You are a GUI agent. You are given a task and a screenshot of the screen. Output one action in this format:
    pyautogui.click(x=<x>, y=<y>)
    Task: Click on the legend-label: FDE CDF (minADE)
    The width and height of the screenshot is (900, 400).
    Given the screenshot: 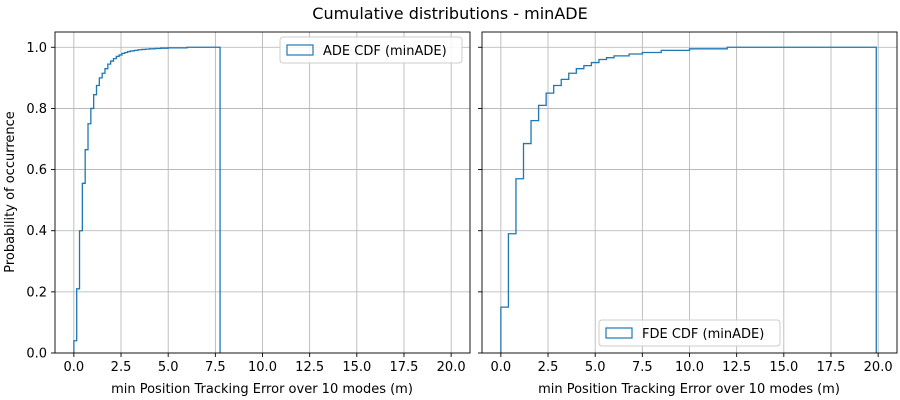 What is the action you would take?
    pyautogui.click(x=703, y=334)
    